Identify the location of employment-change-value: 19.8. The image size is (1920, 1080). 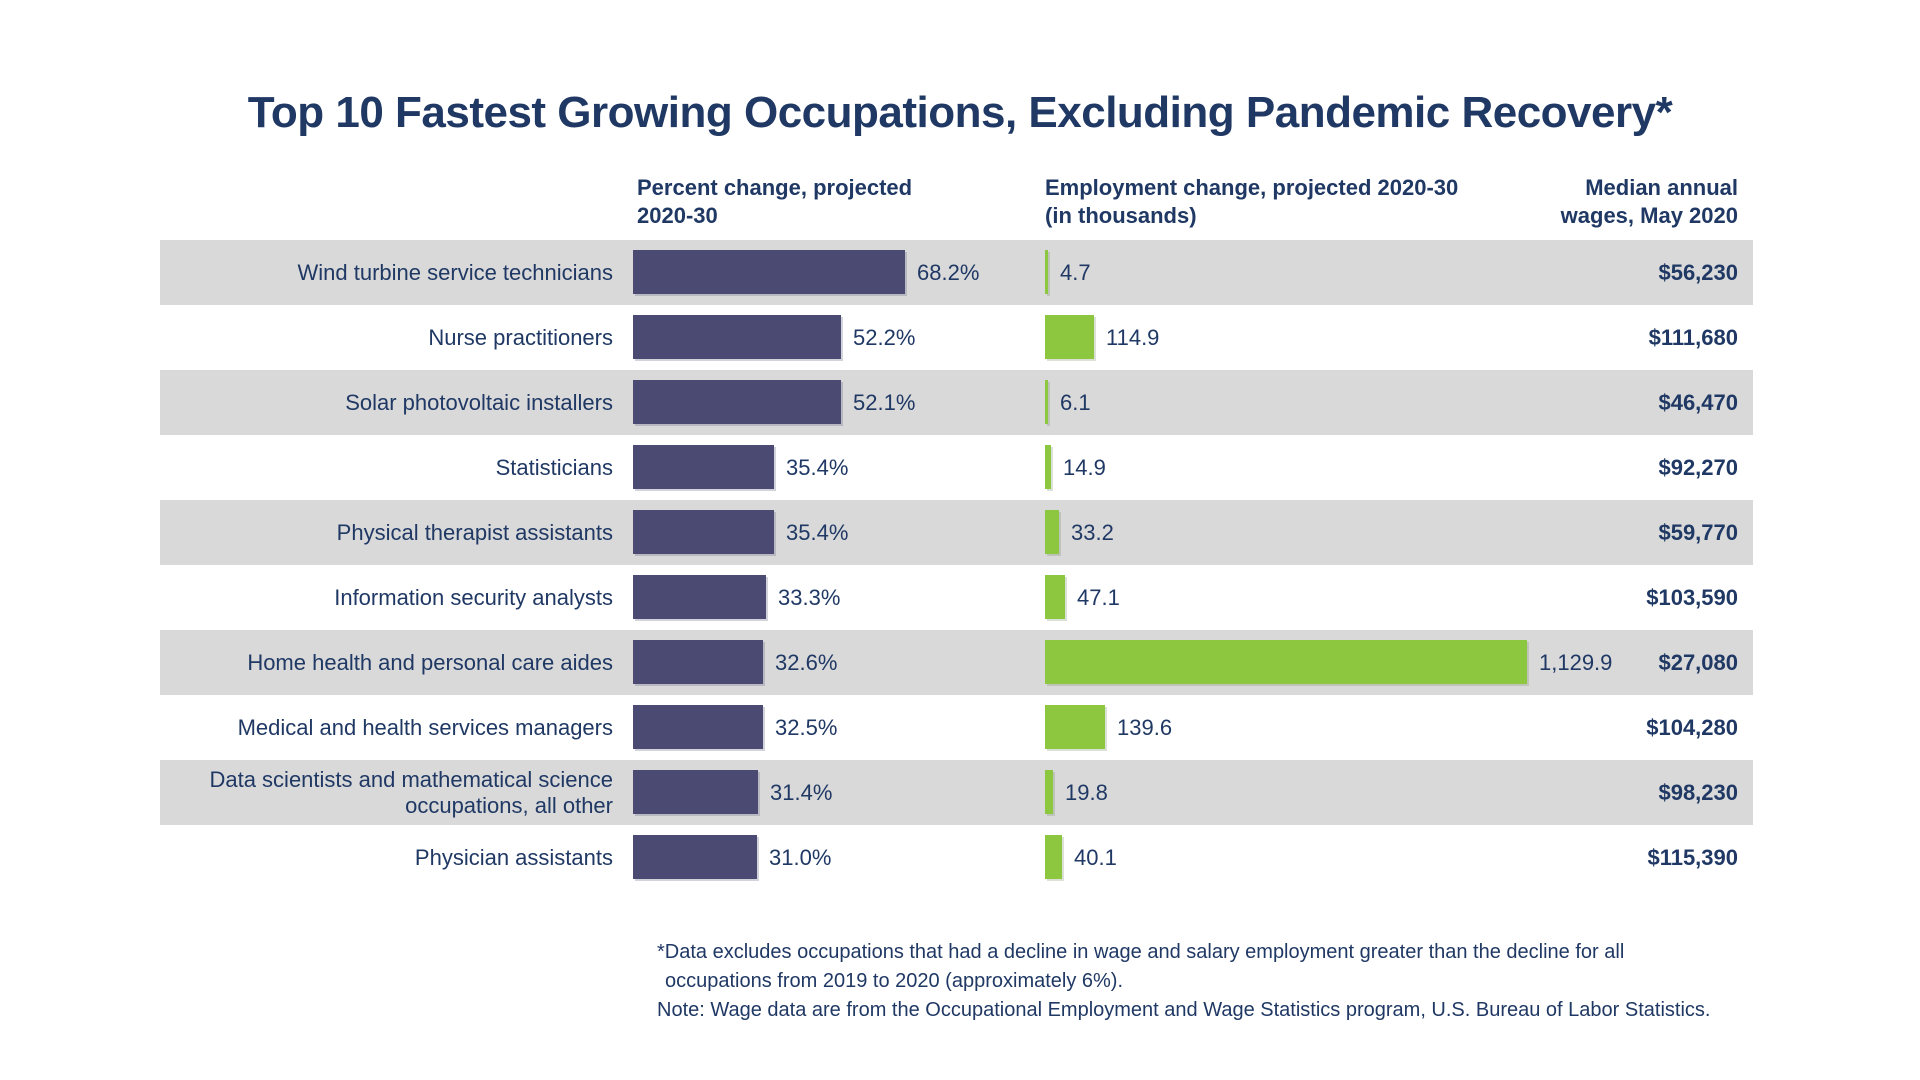
(1086, 792).